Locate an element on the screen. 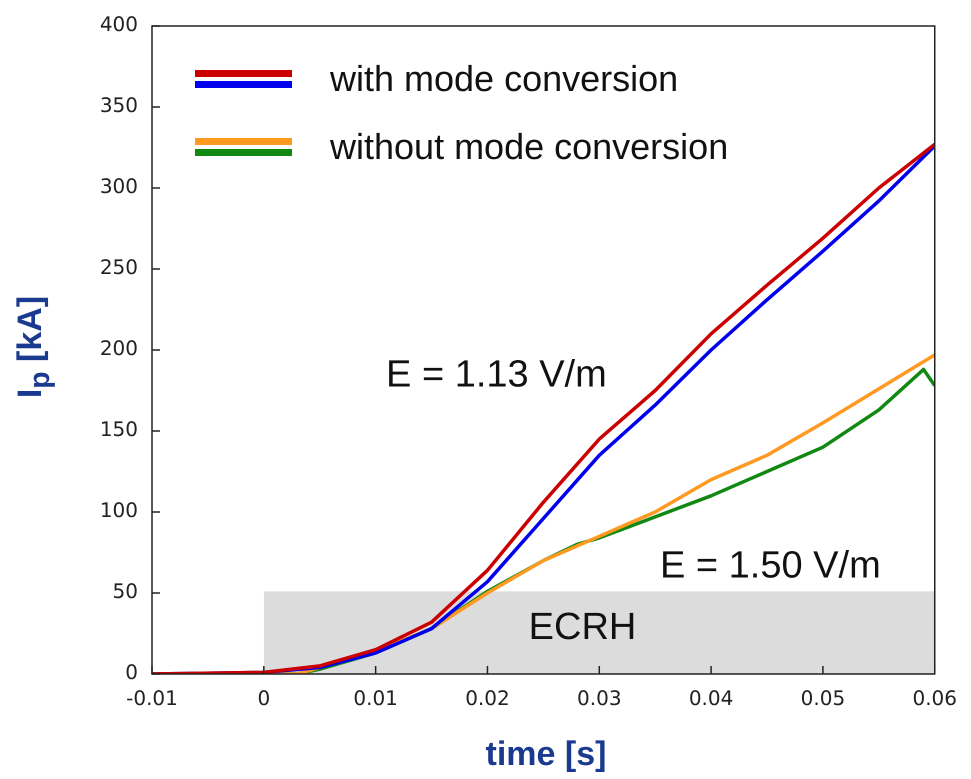 The height and width of the screenshot is (779, 971). annotation: E = 1.13 V/m is located at coordinates (496, 374).